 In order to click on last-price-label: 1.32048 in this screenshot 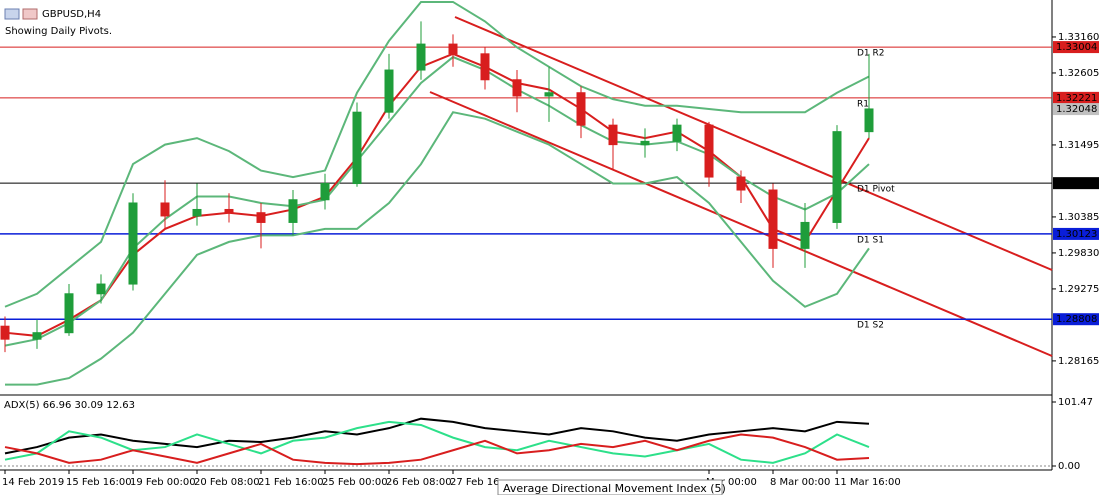, I will do `click(1076, 109)`.